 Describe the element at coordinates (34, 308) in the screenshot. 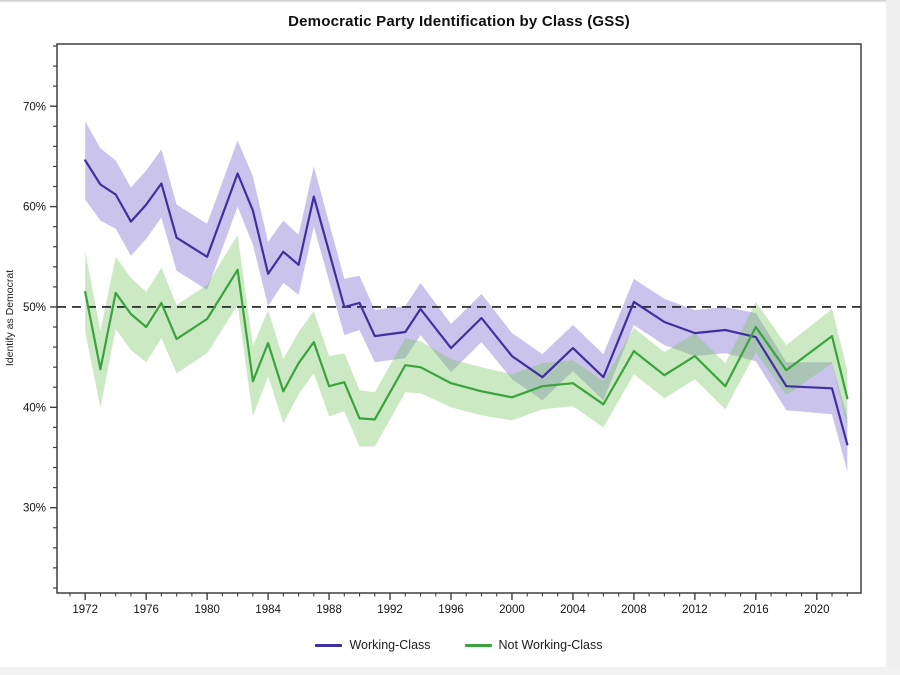

I see `y-tick-label: 50%` at that location.